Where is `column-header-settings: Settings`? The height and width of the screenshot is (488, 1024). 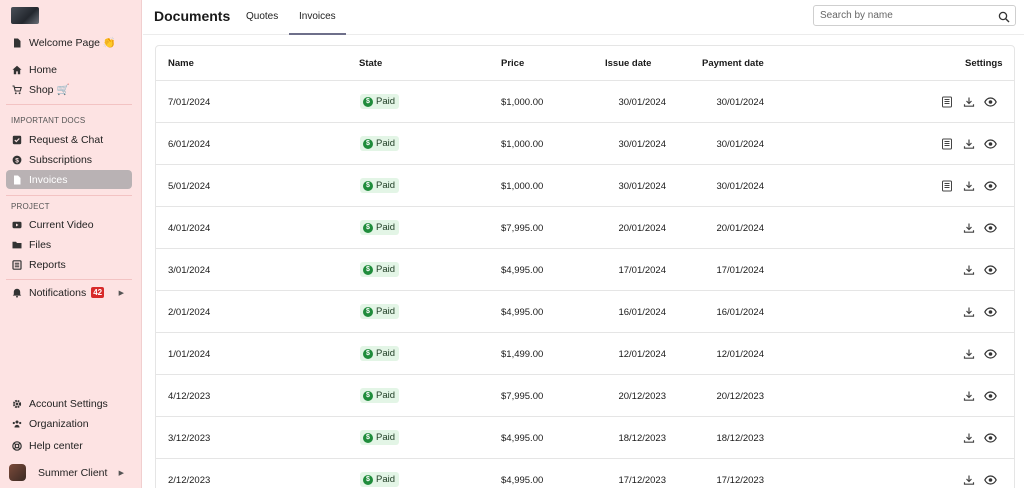 column-header-settings: Settings is located at coordinates (984, 63).